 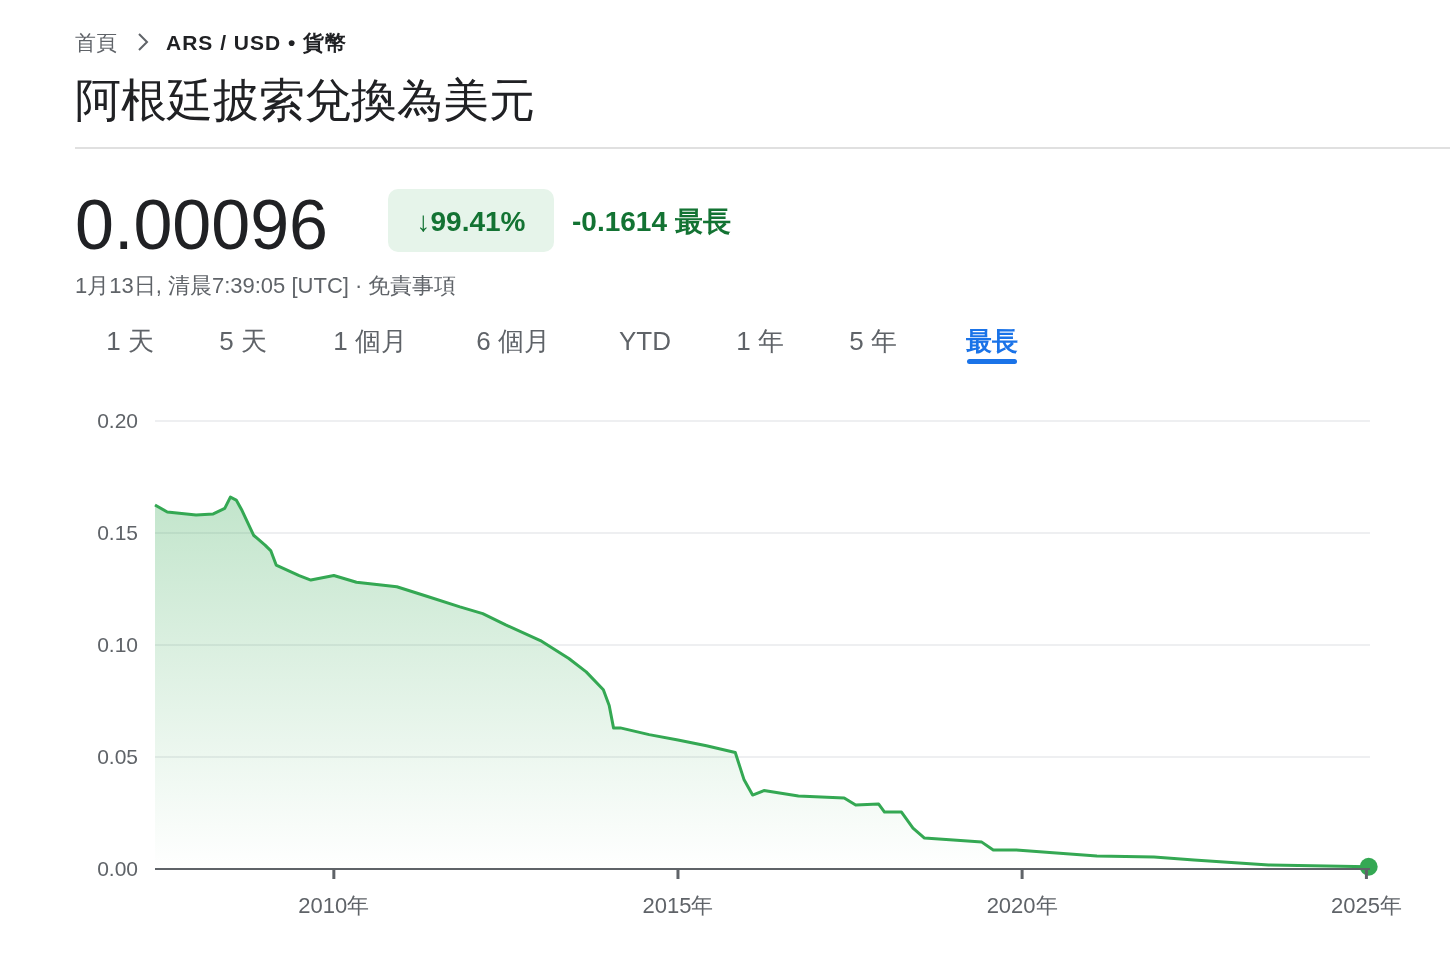 What do you see at coordinates (117, 533) in the screenshot?
I see `y-tick-label: 0.15` at bounding box center [117, 533].